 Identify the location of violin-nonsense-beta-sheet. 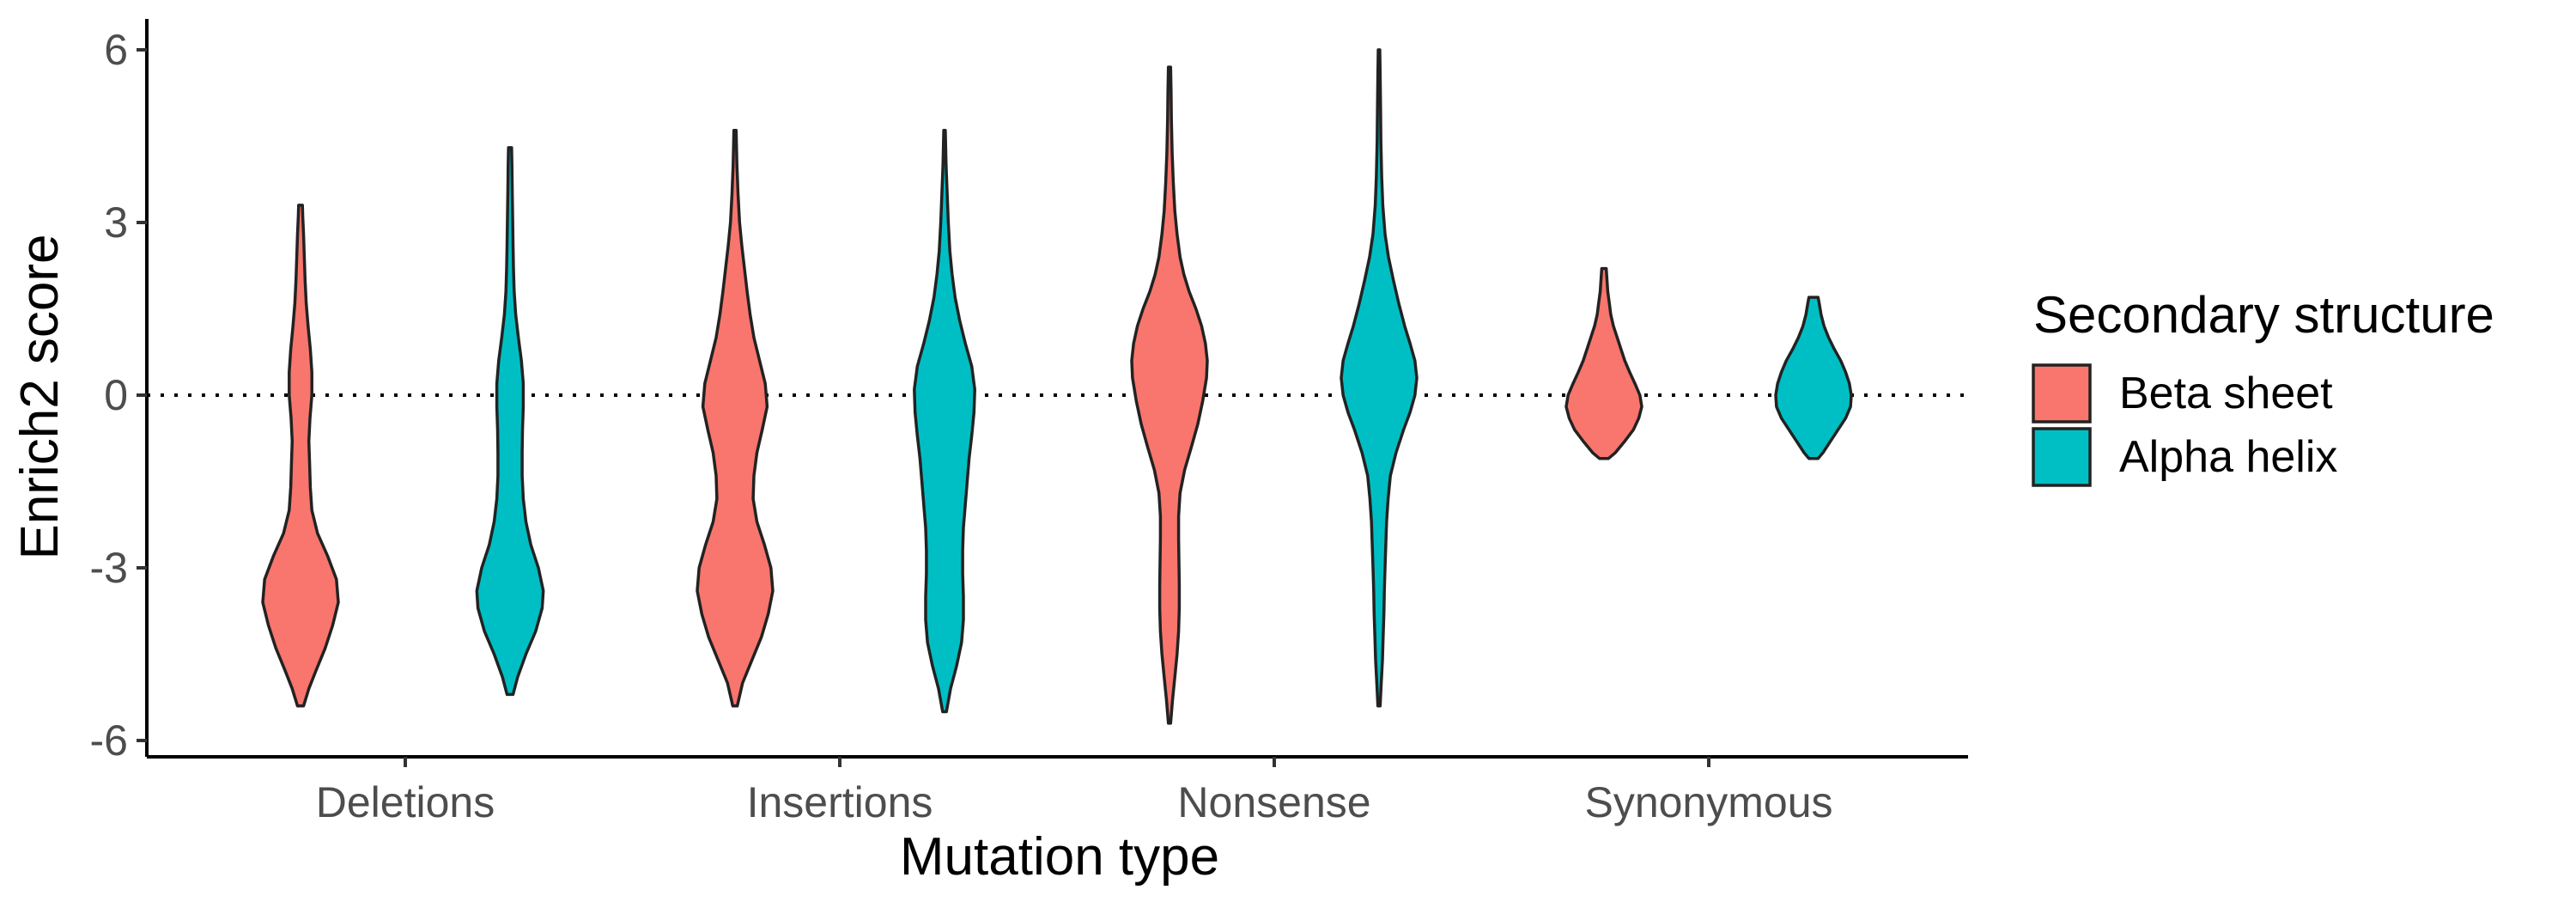
(1169, 395).